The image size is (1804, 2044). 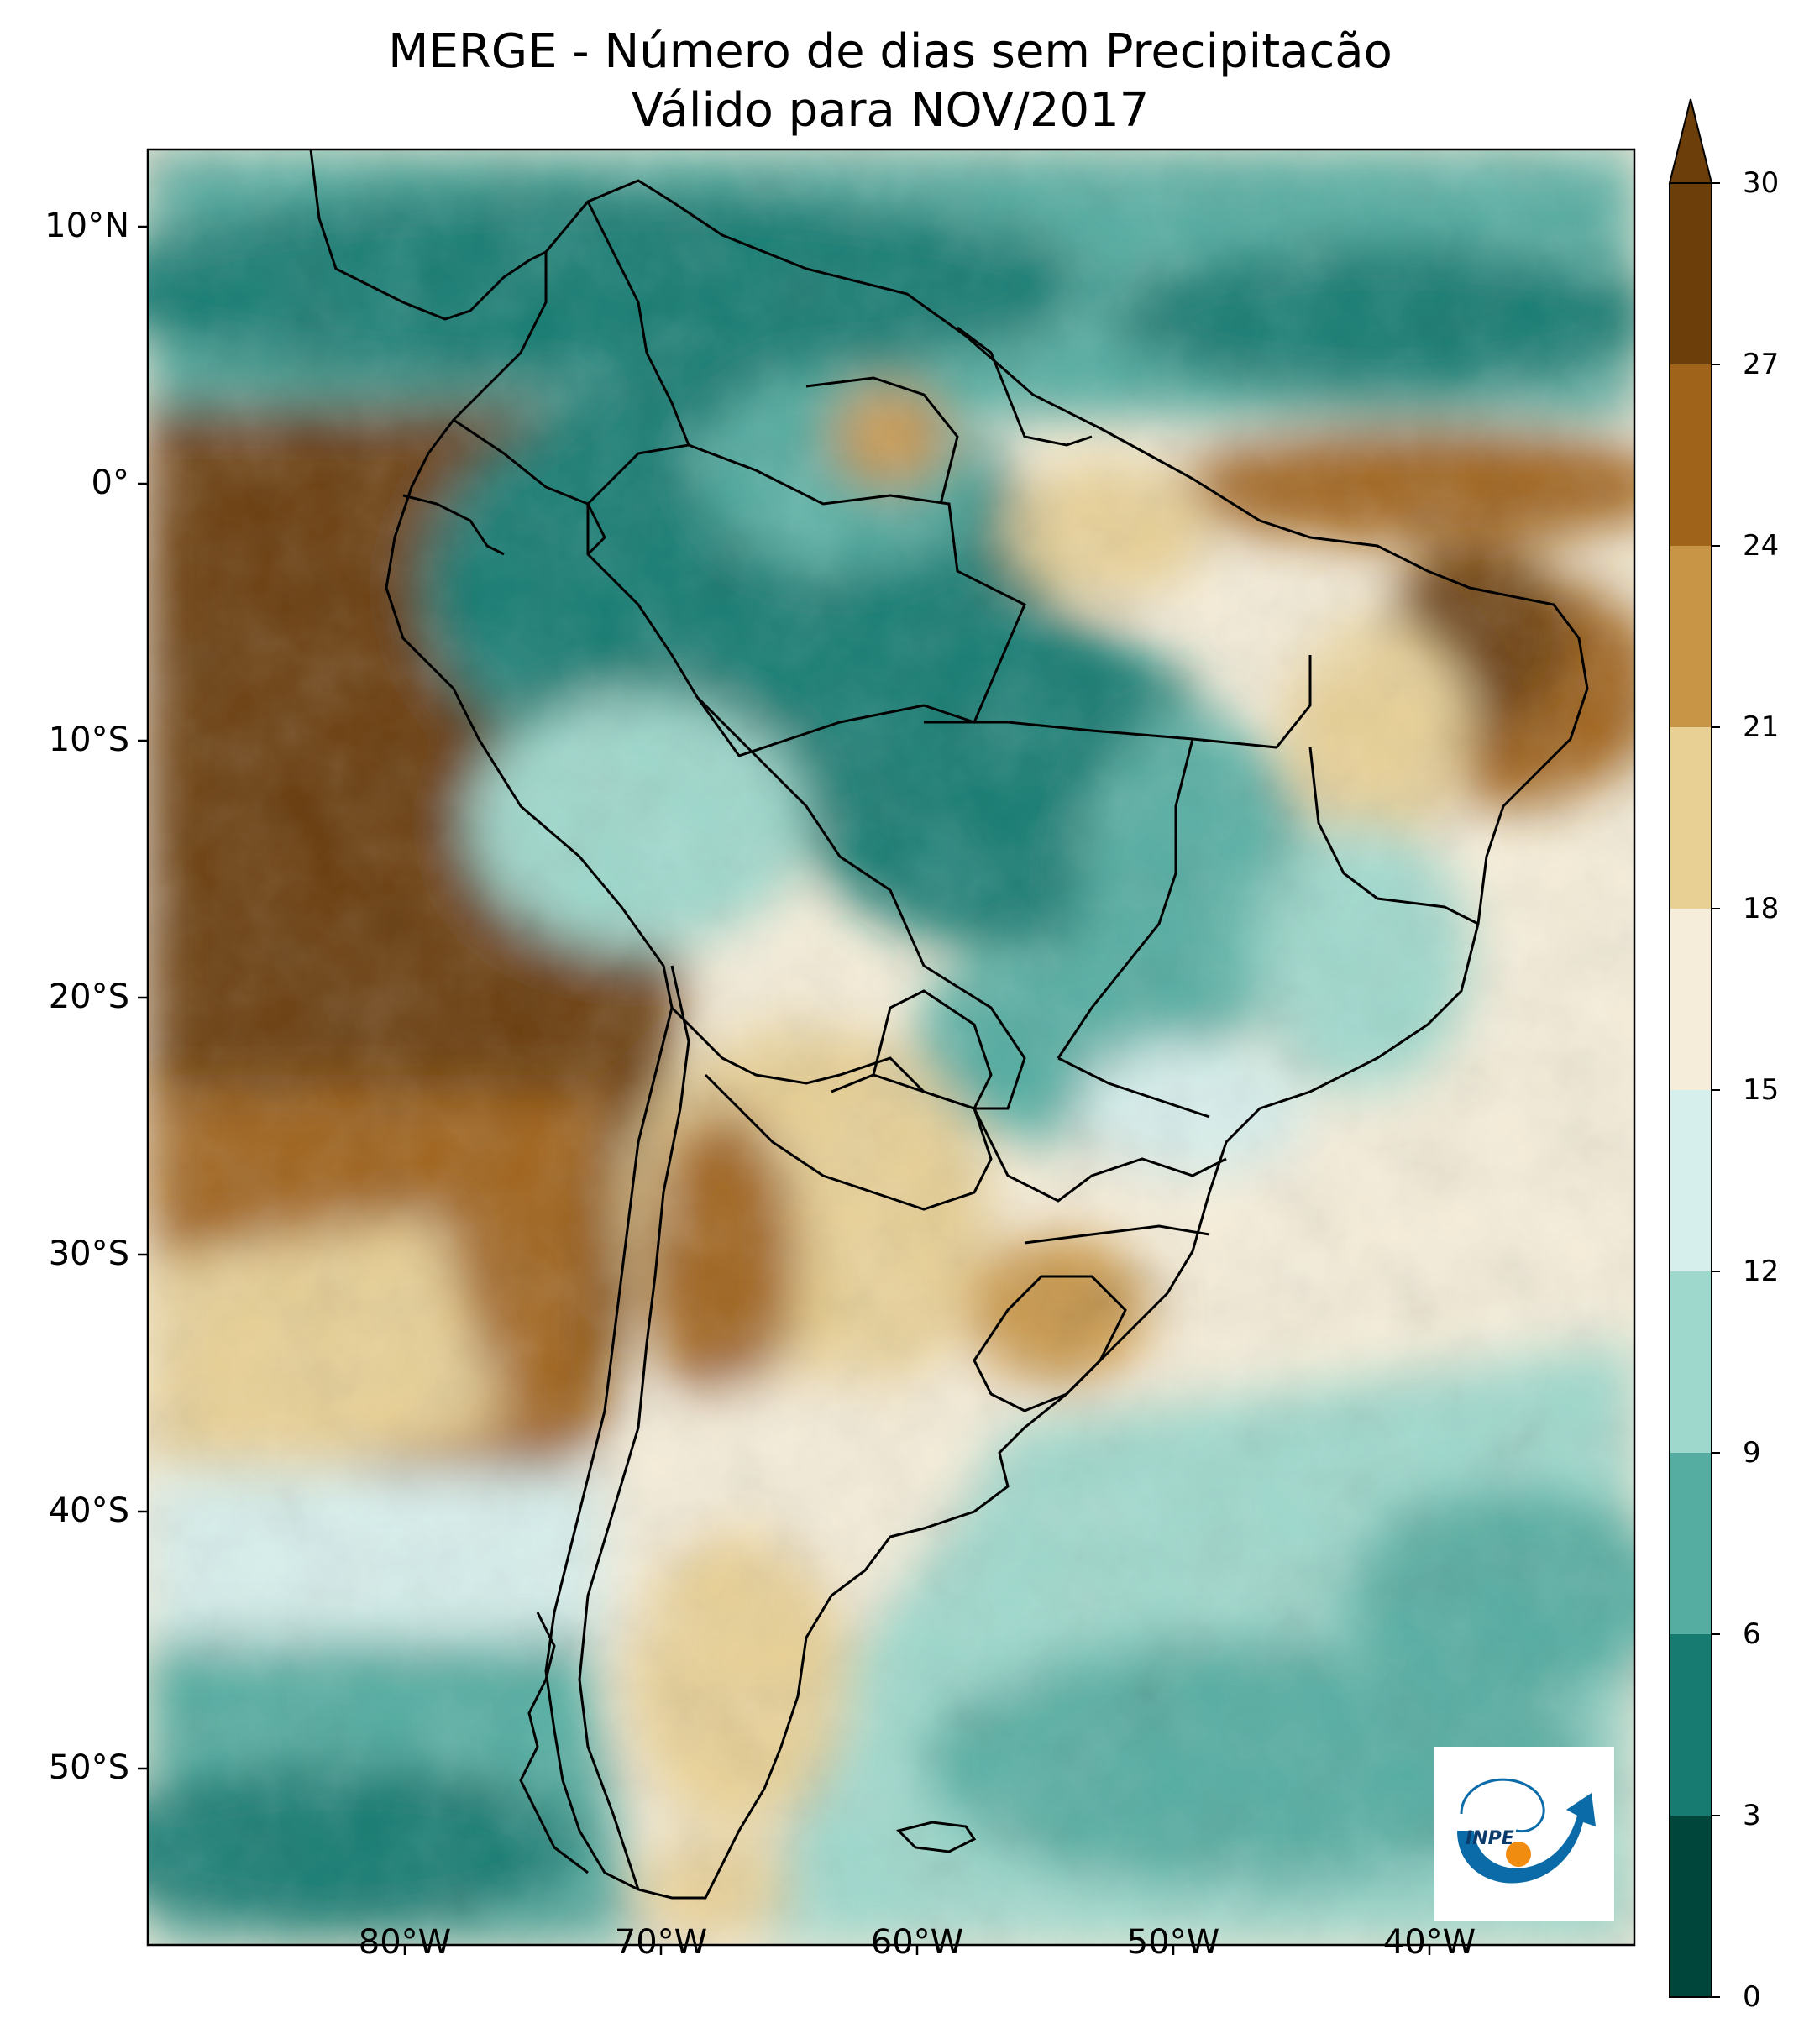 What do you see at coordinates (890, 110) in the screenshot?
I see `map-subtitle: Válido para NOV/2017` at bounding box center [890, 110].